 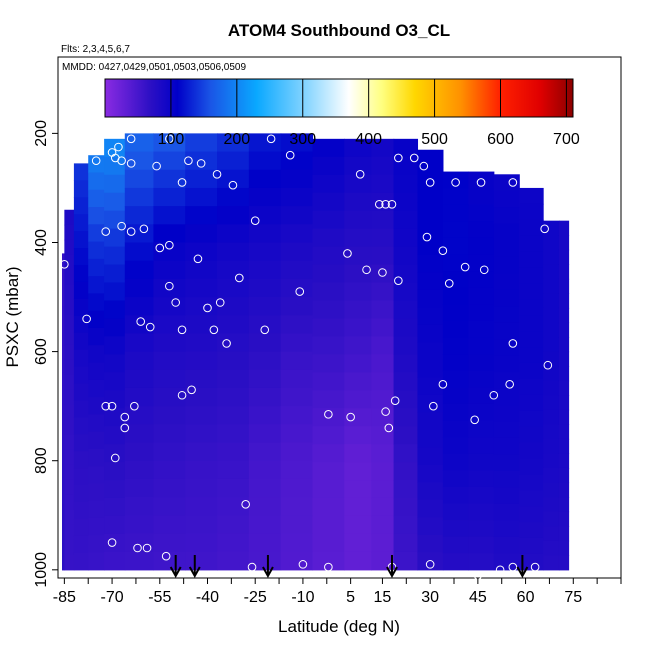 What do you see at coordinates (302, 139) in the screenshot?
I see `colorbar-tick-label-2: 300` at bounding box center [302, 139].